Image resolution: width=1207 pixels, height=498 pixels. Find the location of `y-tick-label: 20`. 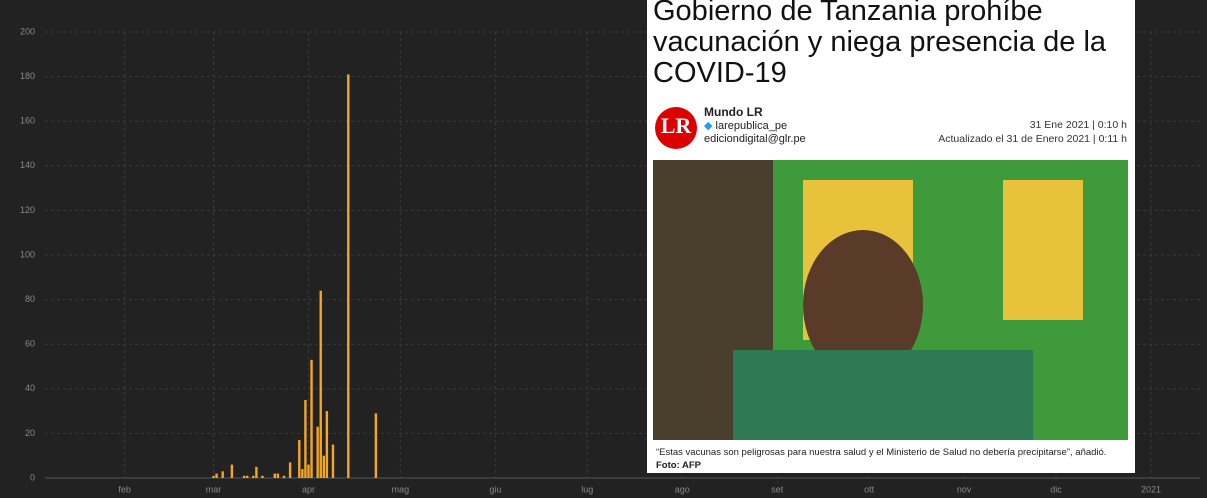

y-tick-label: 20 is located at coordinates (30, 433).